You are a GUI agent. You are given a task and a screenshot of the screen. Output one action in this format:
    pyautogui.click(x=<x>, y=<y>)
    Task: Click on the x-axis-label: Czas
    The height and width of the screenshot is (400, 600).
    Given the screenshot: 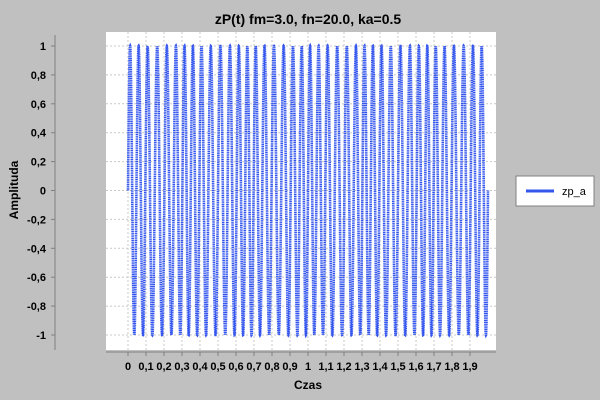 What is the action you would take?
    pyautogui.click(x=308, y=385)
    